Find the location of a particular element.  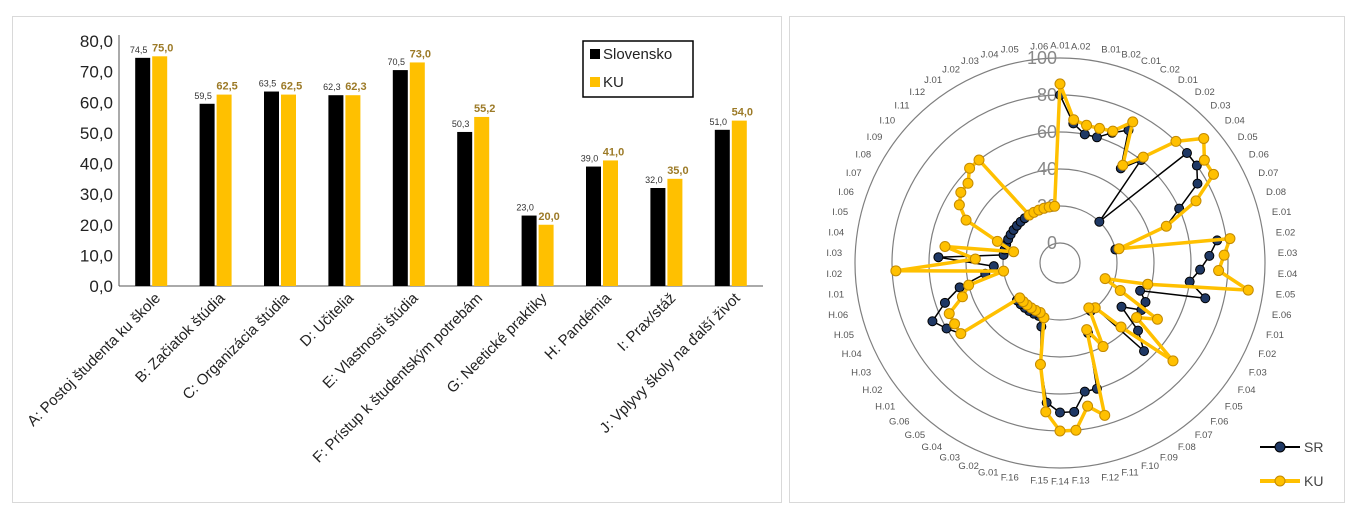

y-tick-label: 70,0 is located at coordinates (96, 72).